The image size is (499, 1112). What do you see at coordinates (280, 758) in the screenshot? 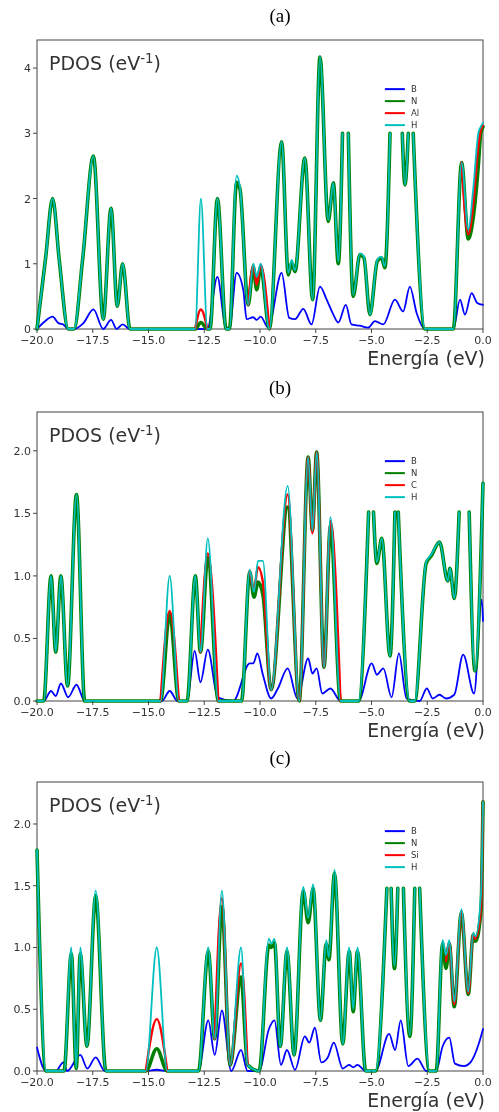
I see `chart-title: (c)` at bounding box center [280, 758].